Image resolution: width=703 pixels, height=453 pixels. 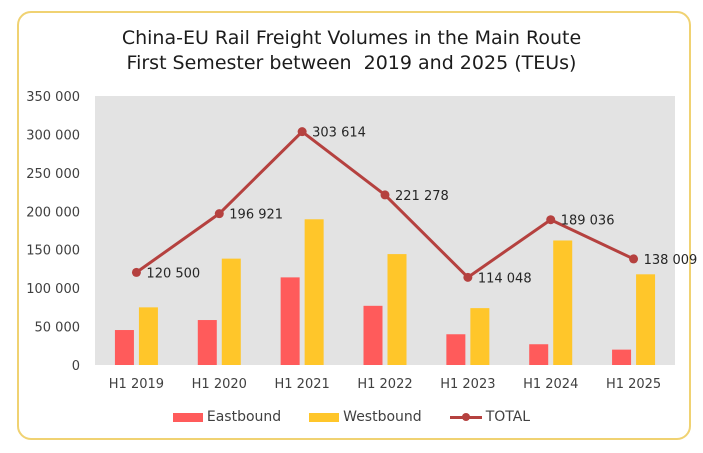 What do you see at coordinates (53, 135) in the screenshot?
I see `y-tick-label: 300 000` at bounding box center [53, 135].